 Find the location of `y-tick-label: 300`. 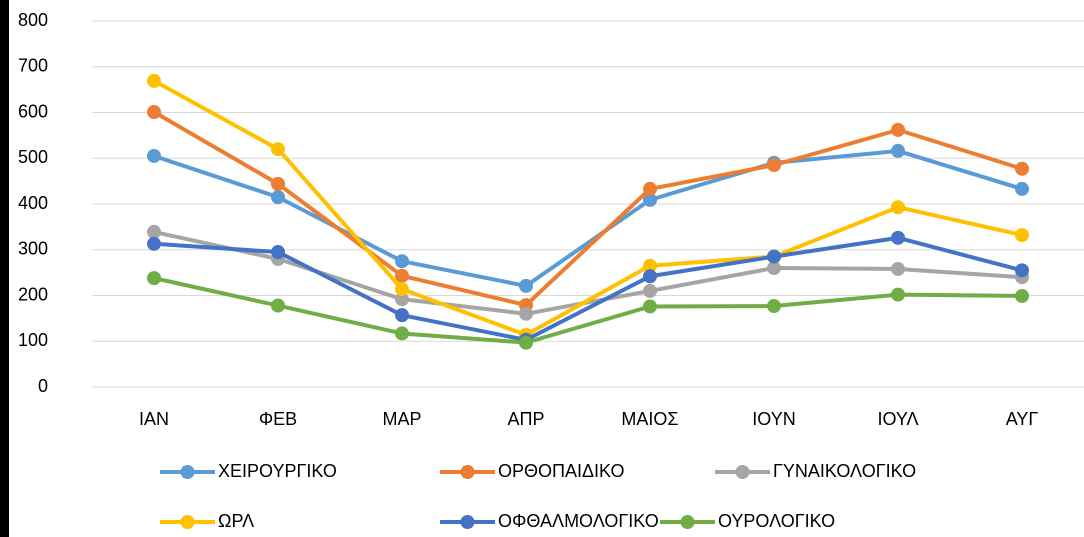

y-tick-label: 300 is located at coordinates (33, 249).